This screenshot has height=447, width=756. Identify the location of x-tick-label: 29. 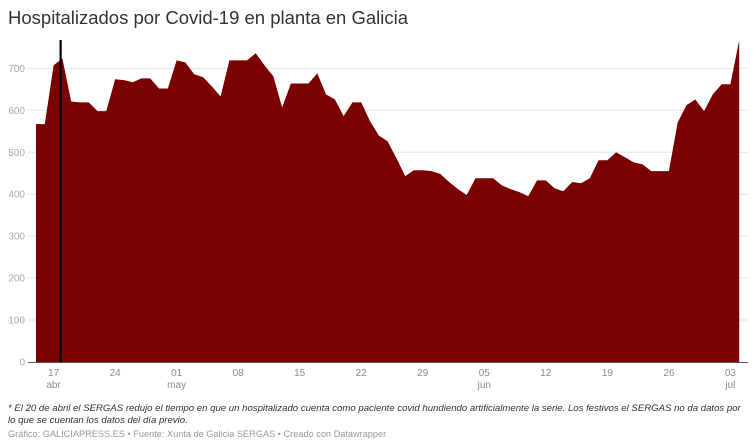
(423, 373).